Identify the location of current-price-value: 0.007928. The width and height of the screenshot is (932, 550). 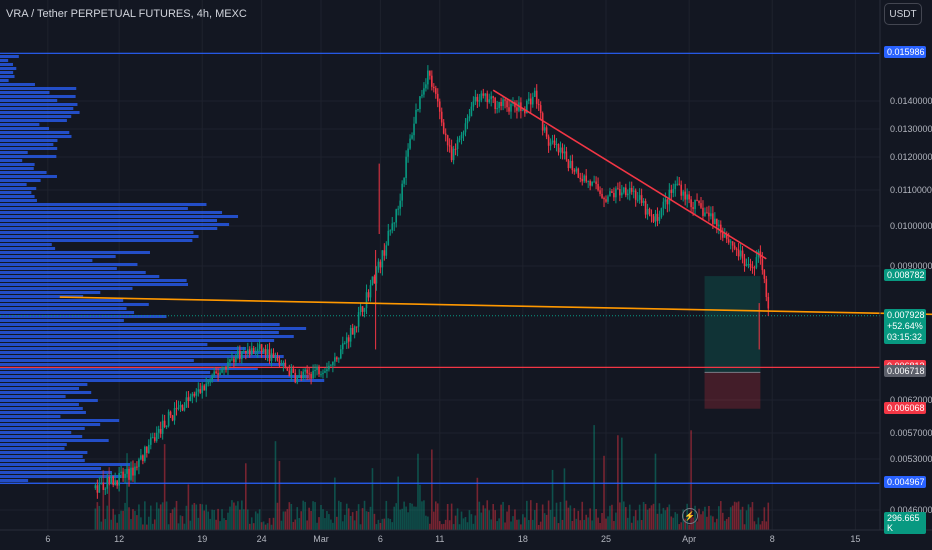
(906, 314).